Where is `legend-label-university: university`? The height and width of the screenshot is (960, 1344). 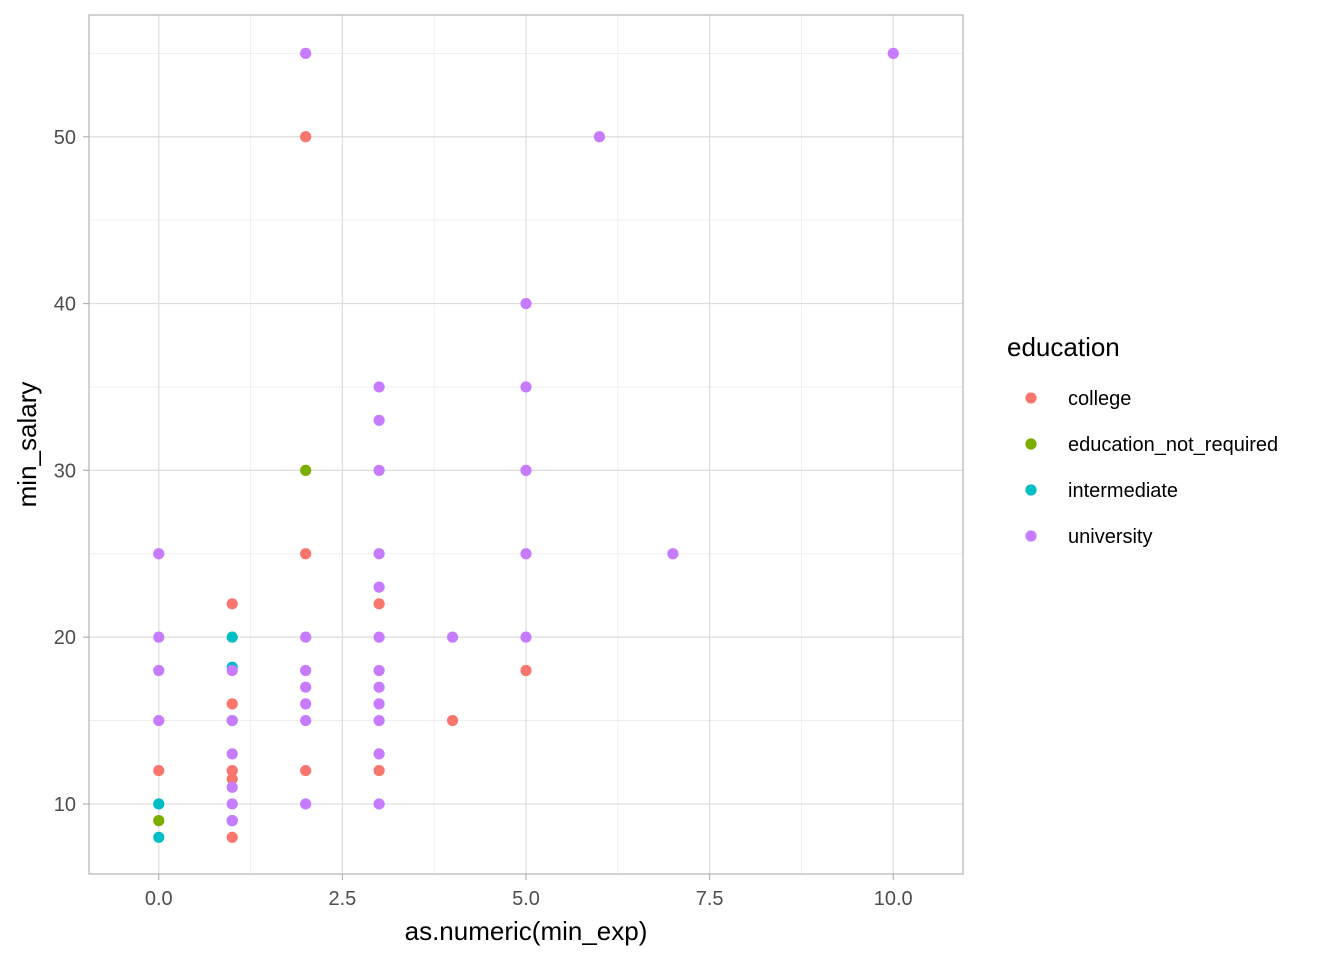 legend-label-university: university is located at coordinates (1110, 537).